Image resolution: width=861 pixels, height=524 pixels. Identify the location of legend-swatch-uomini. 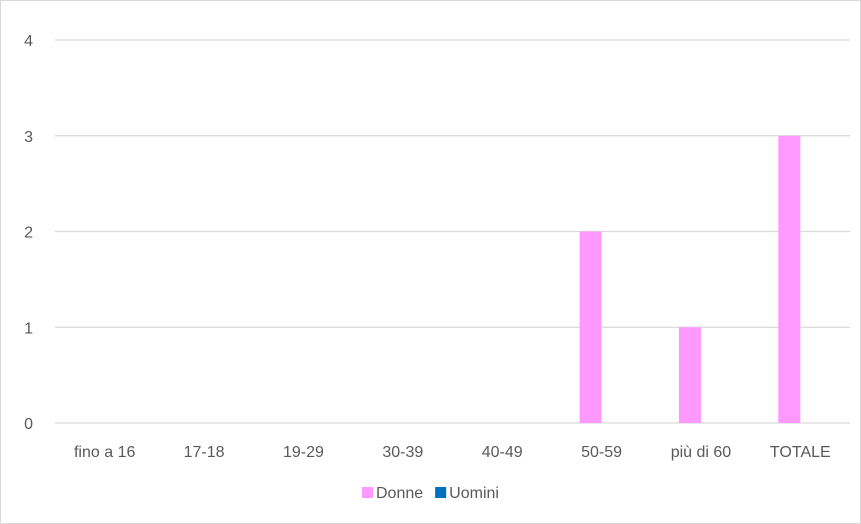
(441, 492).